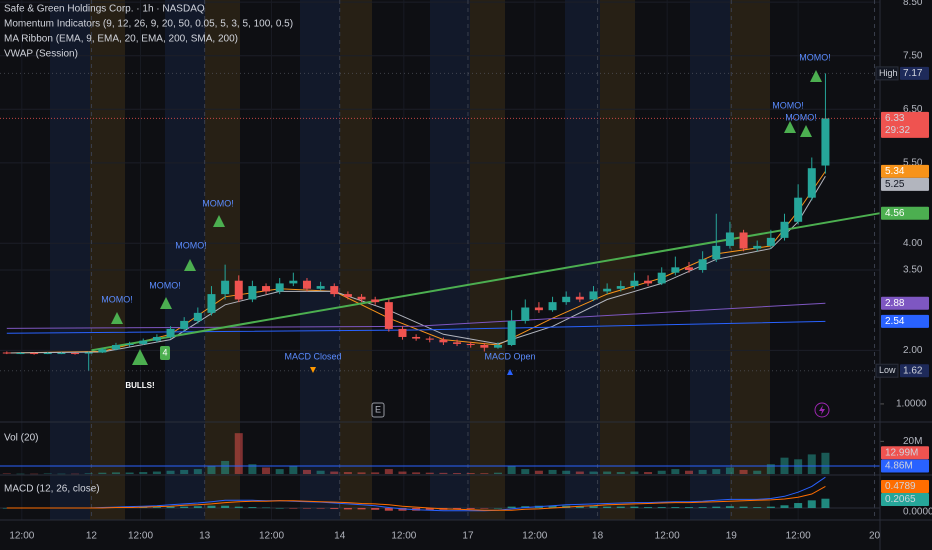 The image size is (932, 550). I want to click on high-tag: High, so click(888, 73).